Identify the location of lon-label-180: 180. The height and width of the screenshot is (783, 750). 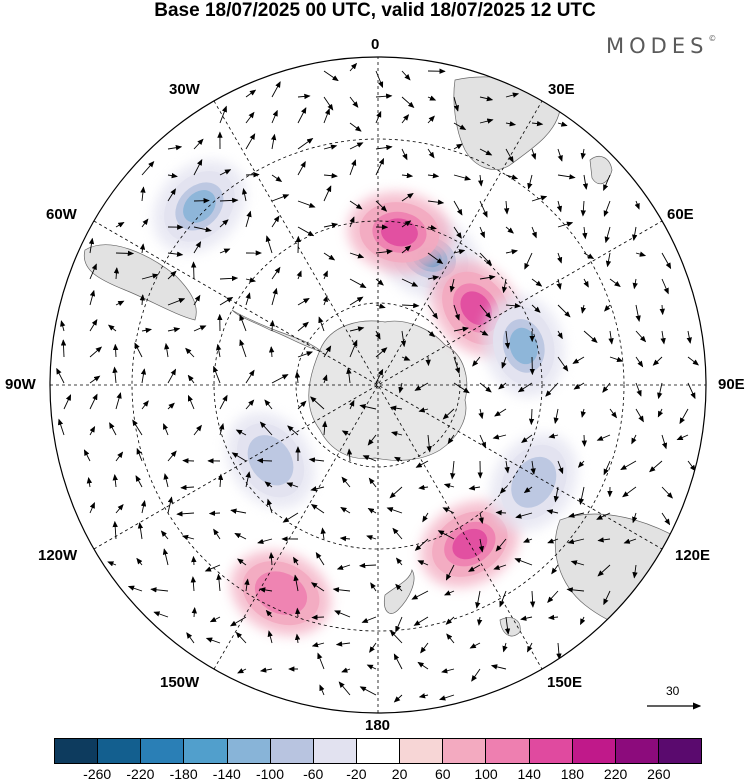
(378, 725).